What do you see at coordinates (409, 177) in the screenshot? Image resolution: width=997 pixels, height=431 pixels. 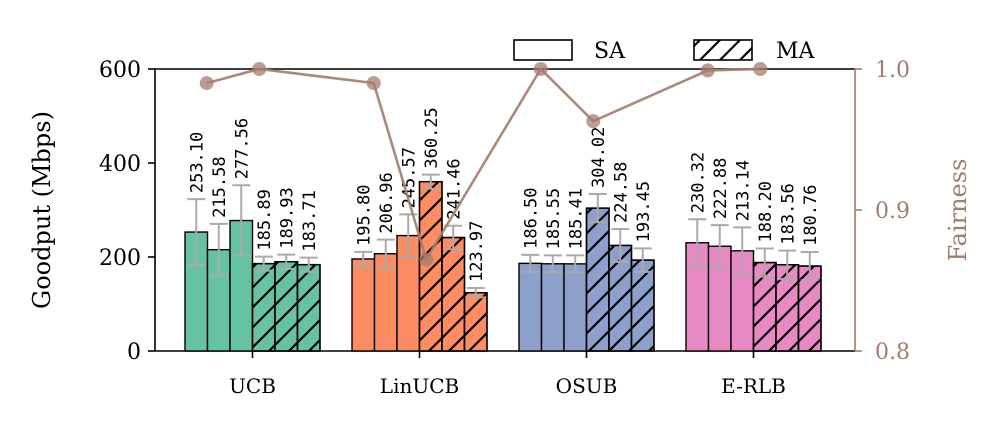 I see `value-label: 245.57` at bounding box center [409, 177].